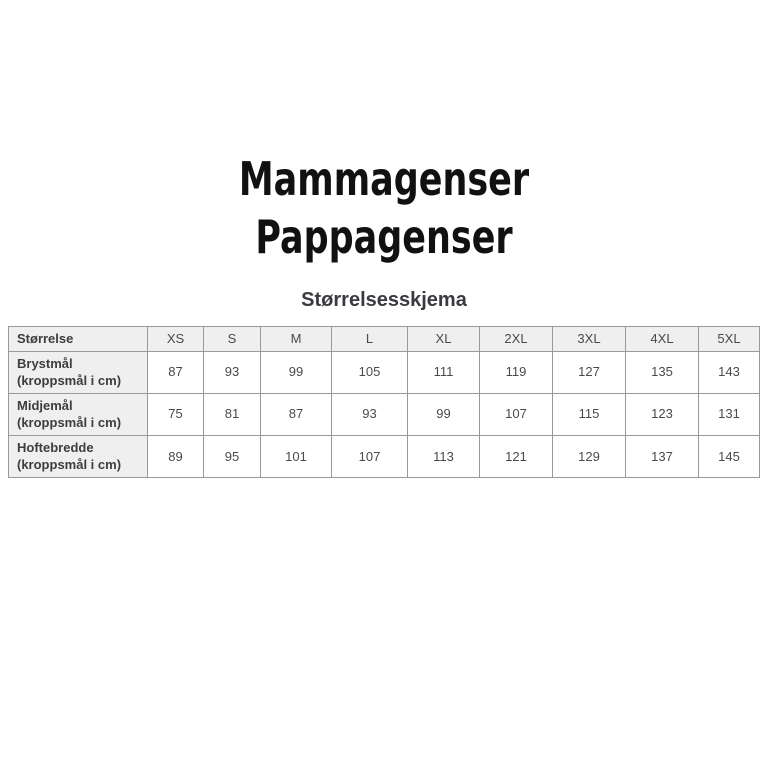 Image resolution: width=768 pixels, height=768 pixels. I want to click on size-value-cell: 127, so click(589, 372).